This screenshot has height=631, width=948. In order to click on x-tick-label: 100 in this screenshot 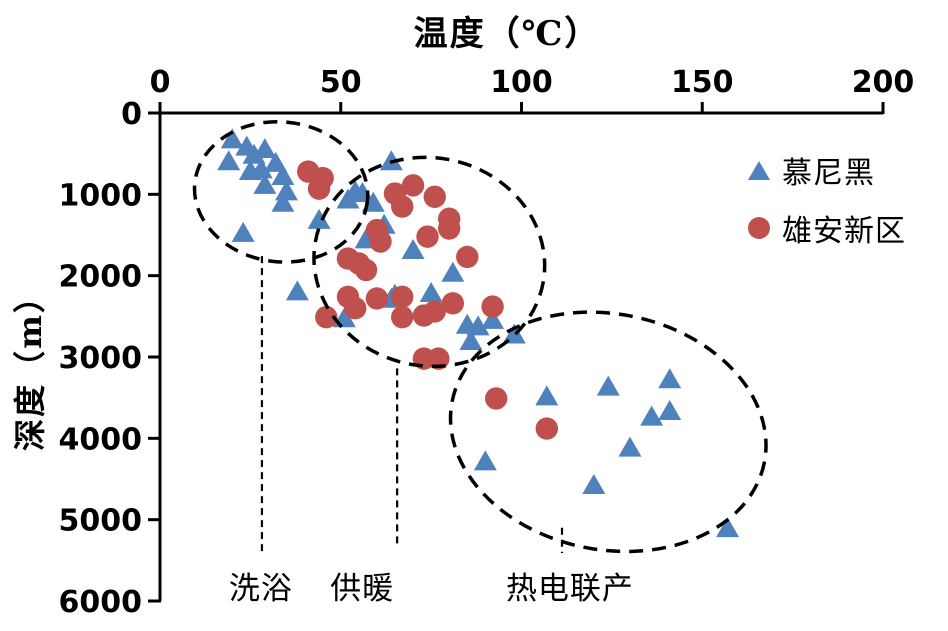, I will do `click(521, 82)`.